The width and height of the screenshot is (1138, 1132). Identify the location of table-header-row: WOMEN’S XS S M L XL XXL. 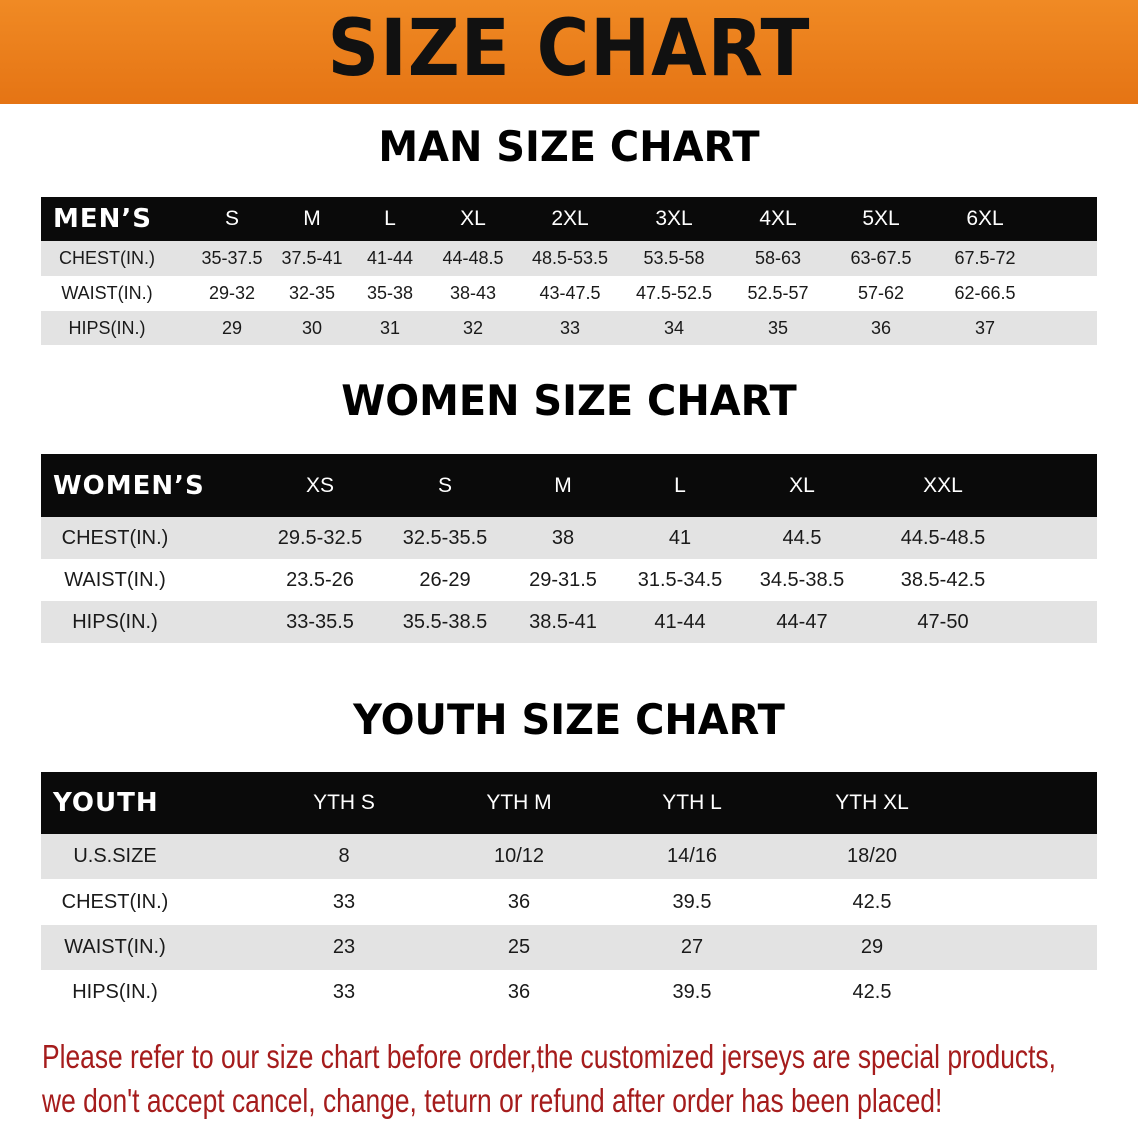
(569, 485).